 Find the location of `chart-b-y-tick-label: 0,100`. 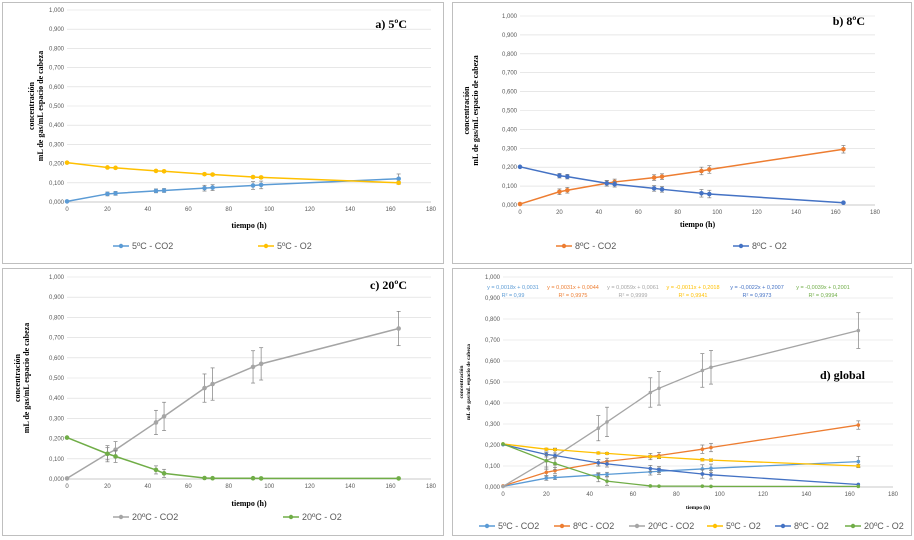

chart-b-y-tick-label: 0,100 is located at coordinates (510, 187).